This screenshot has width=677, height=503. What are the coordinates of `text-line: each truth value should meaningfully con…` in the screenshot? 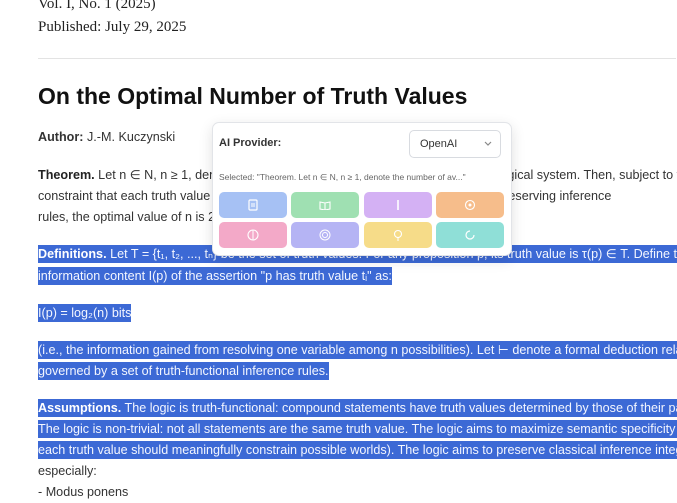 It's located at (357, 450).